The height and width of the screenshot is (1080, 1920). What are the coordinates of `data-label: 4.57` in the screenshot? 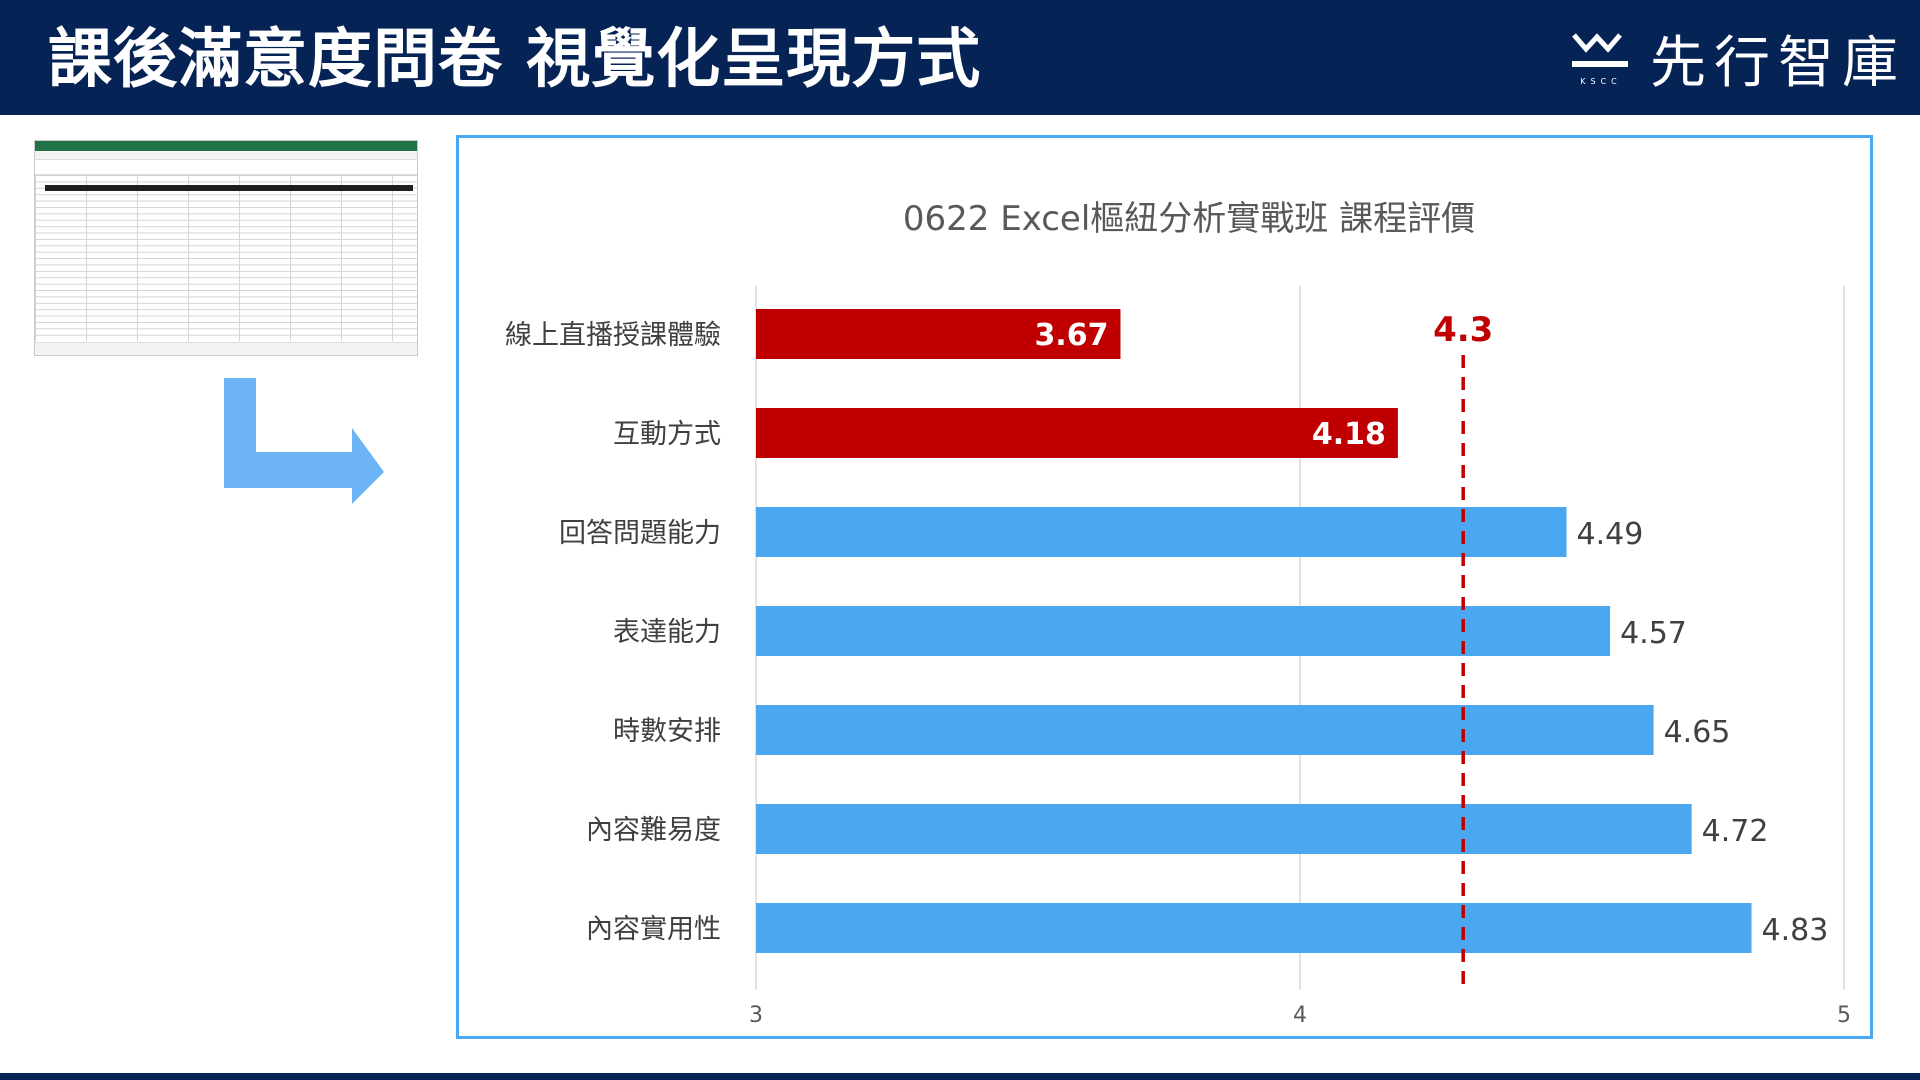 It's located at (1653, 633).